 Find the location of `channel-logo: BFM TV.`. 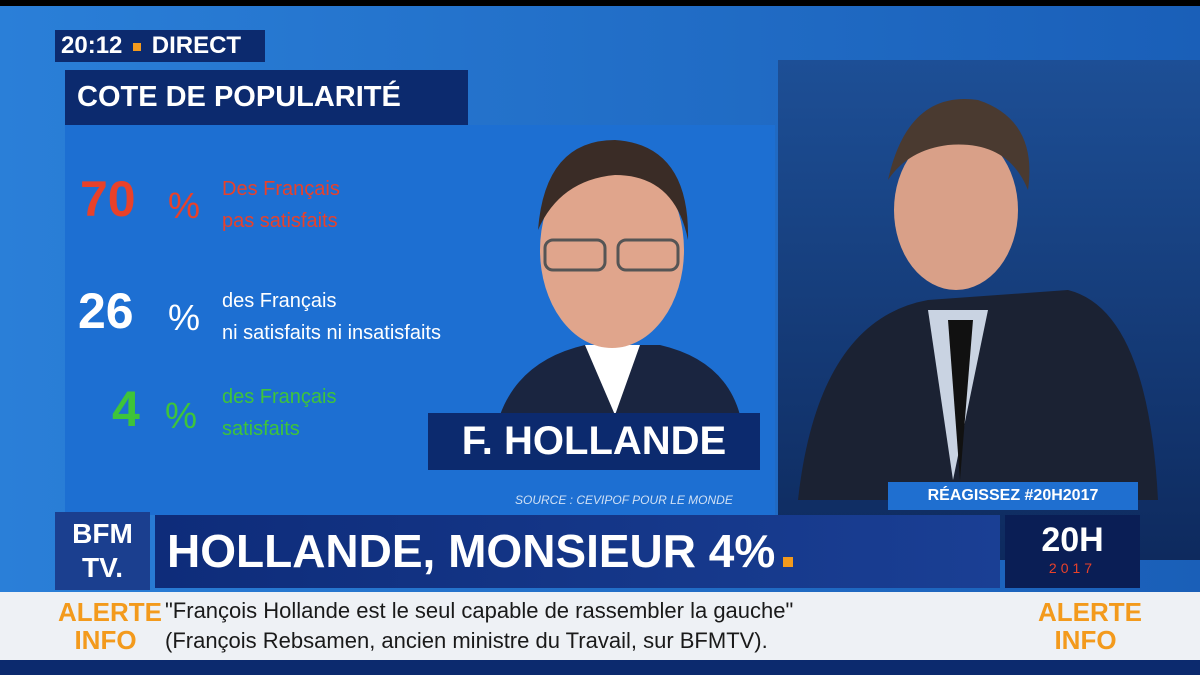

channel-logo: BFM TV. is located at coordinates (102, 551).